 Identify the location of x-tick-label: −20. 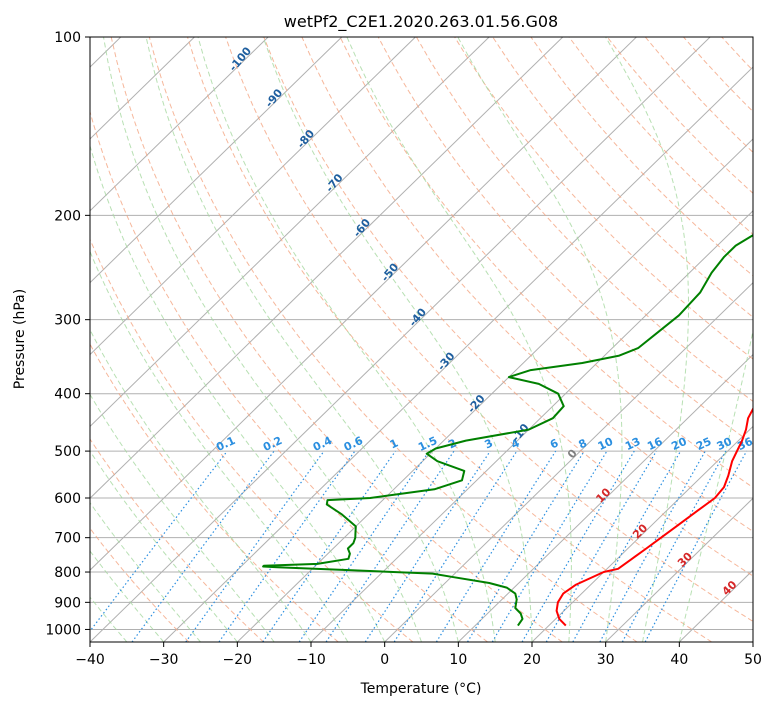
(238, 660).